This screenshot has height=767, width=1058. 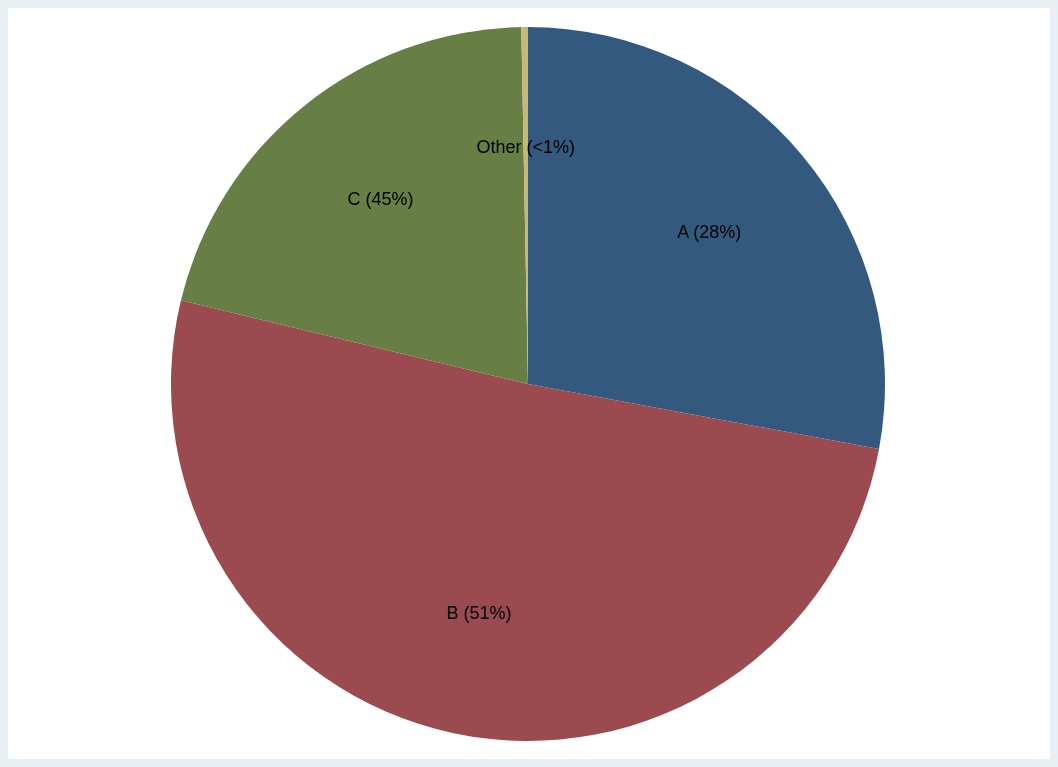 What do you see at coordinates (479, 613) in the screenshot?
I see `slice-label: B (51%)` at bounding box center [479, 613].